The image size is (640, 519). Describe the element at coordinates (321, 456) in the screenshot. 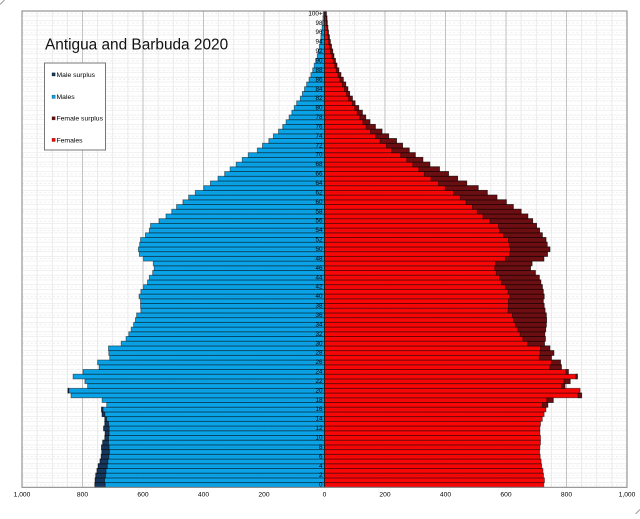

I see `svg-text: 6` at that location.